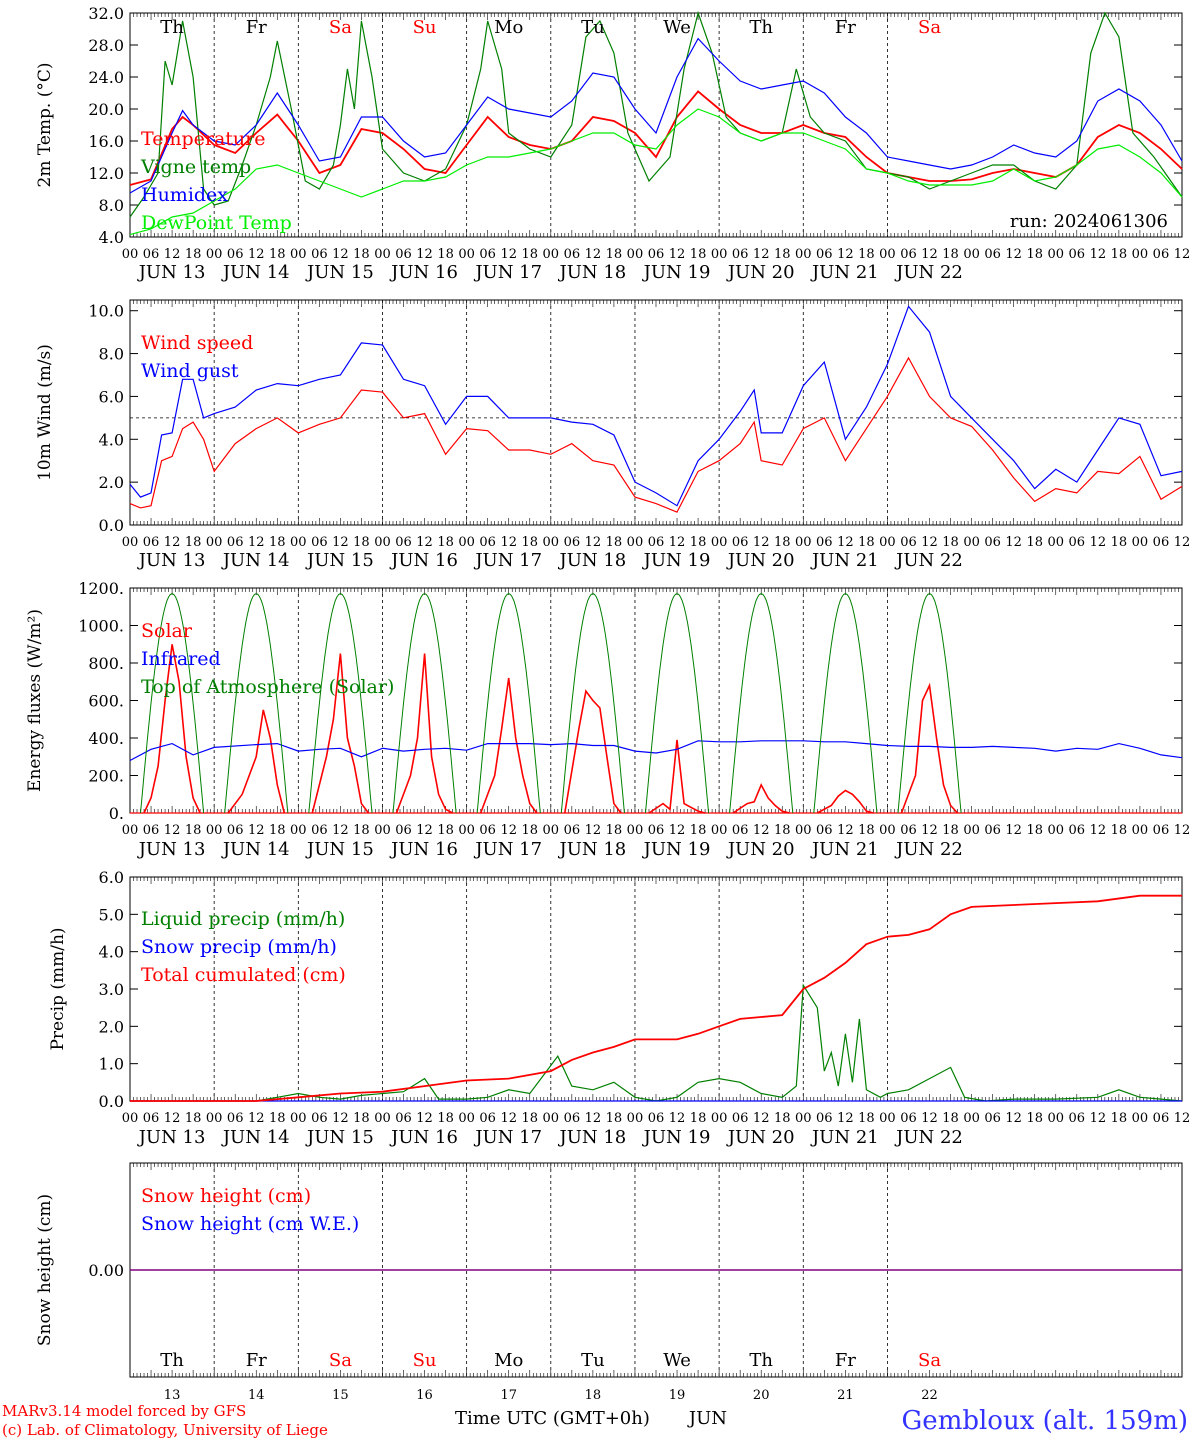 The height and width of the screenshot is (1444, 1194). What do you see at coordinates (677, 1395) in the screenshot?
I see `day-number-label: 19` at bounding box center [677, 1395].